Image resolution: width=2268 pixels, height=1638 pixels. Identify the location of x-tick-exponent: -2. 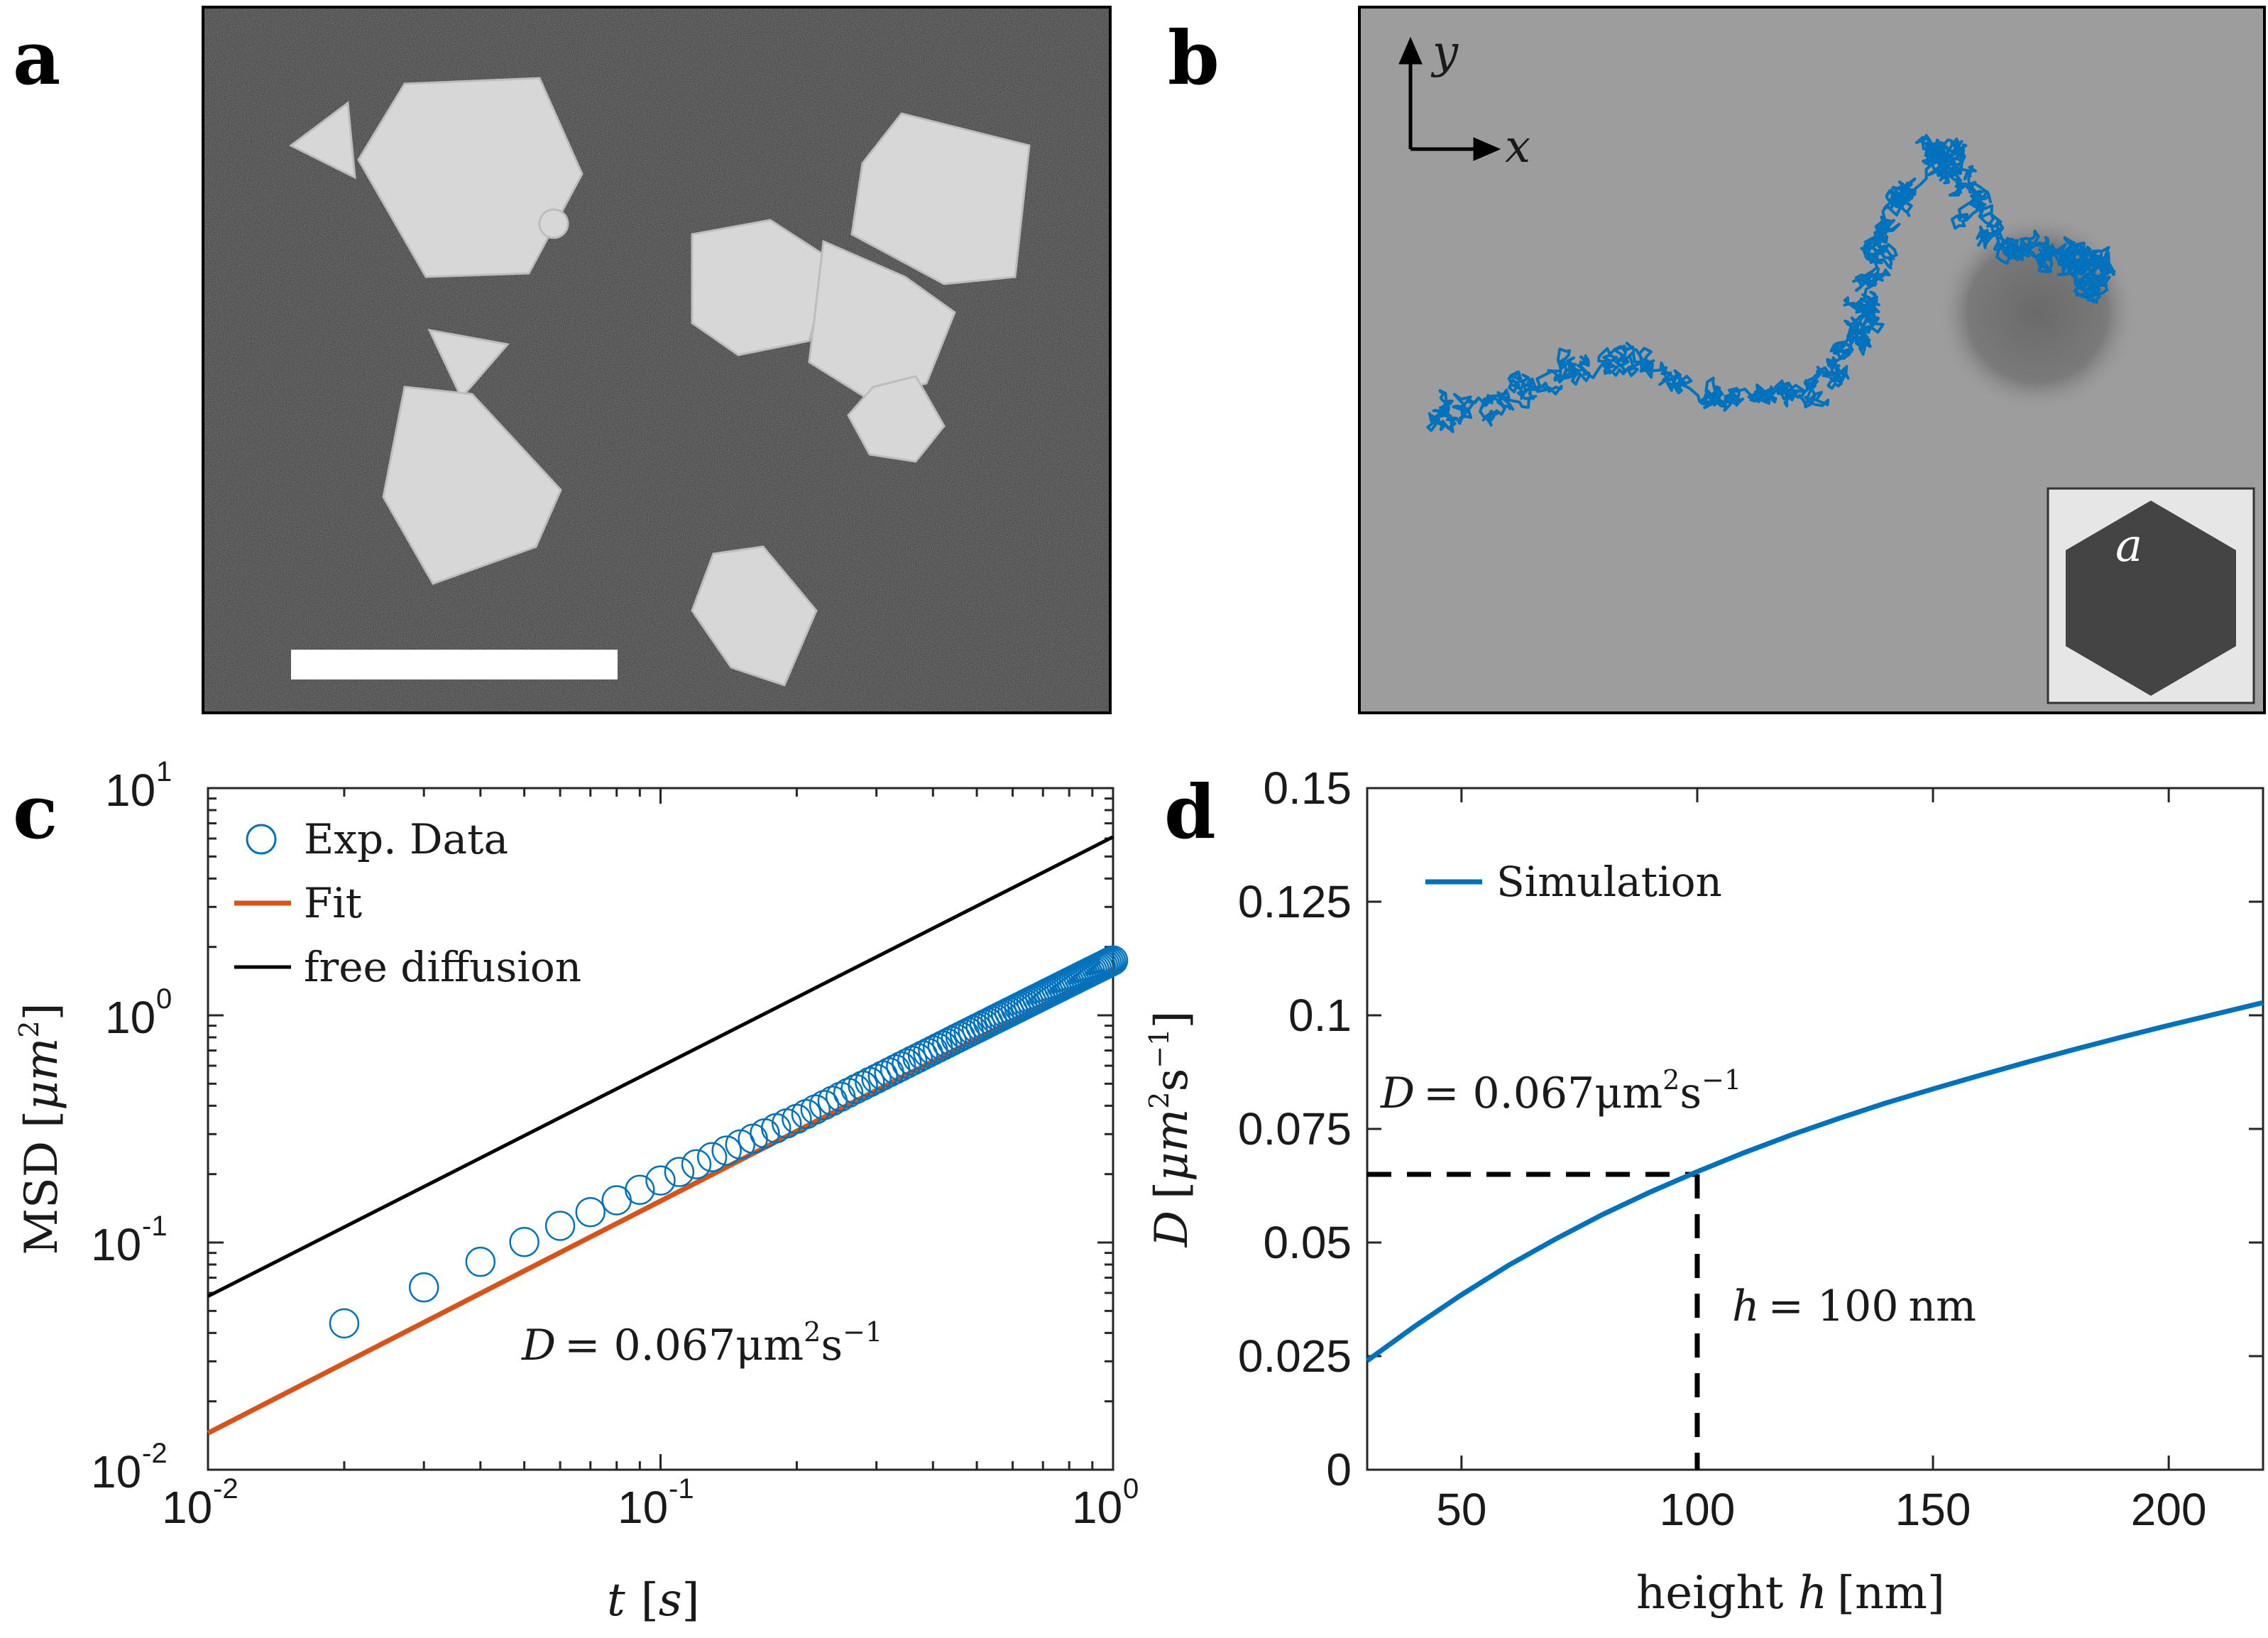
(226, 1489).